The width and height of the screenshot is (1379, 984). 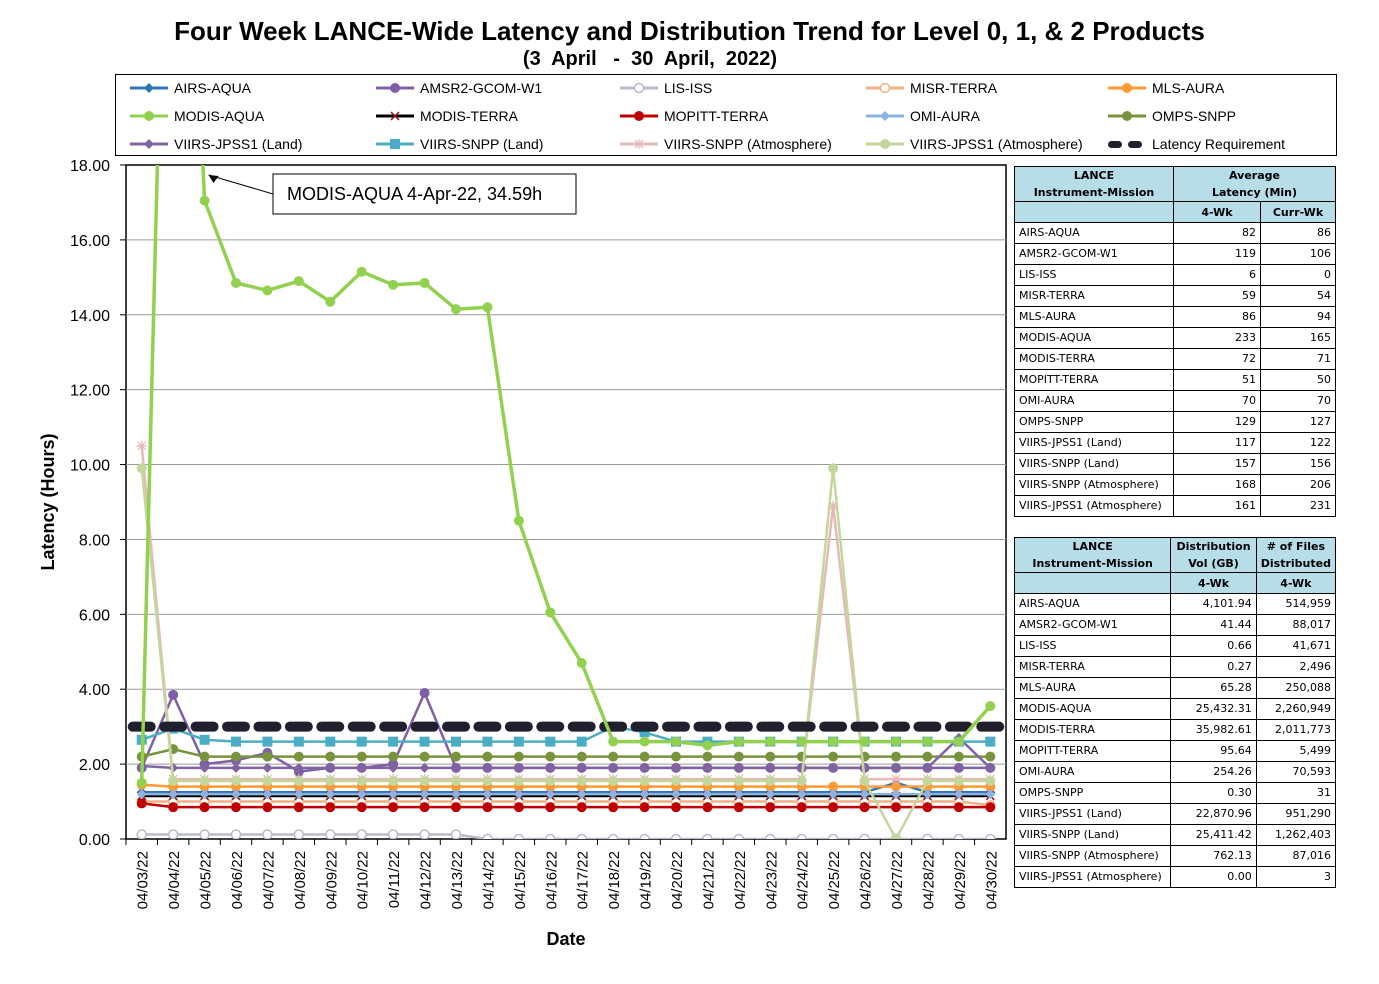 I want to click on table-row: OMPS-SNPP 129 127, so click(x=1175, y=422).